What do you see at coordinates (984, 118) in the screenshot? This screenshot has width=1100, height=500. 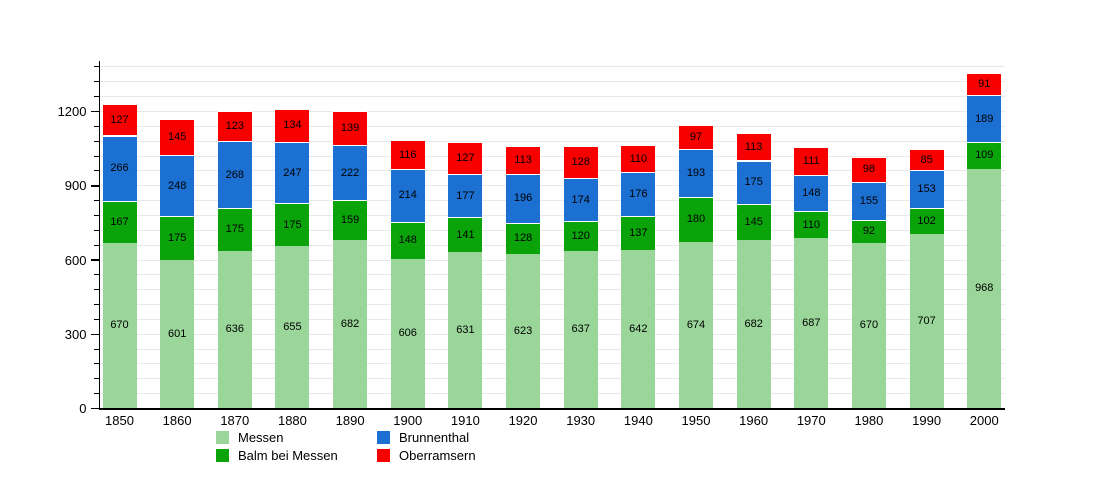 I see `bar-value-label: 189` at bounding box center [984, 118].